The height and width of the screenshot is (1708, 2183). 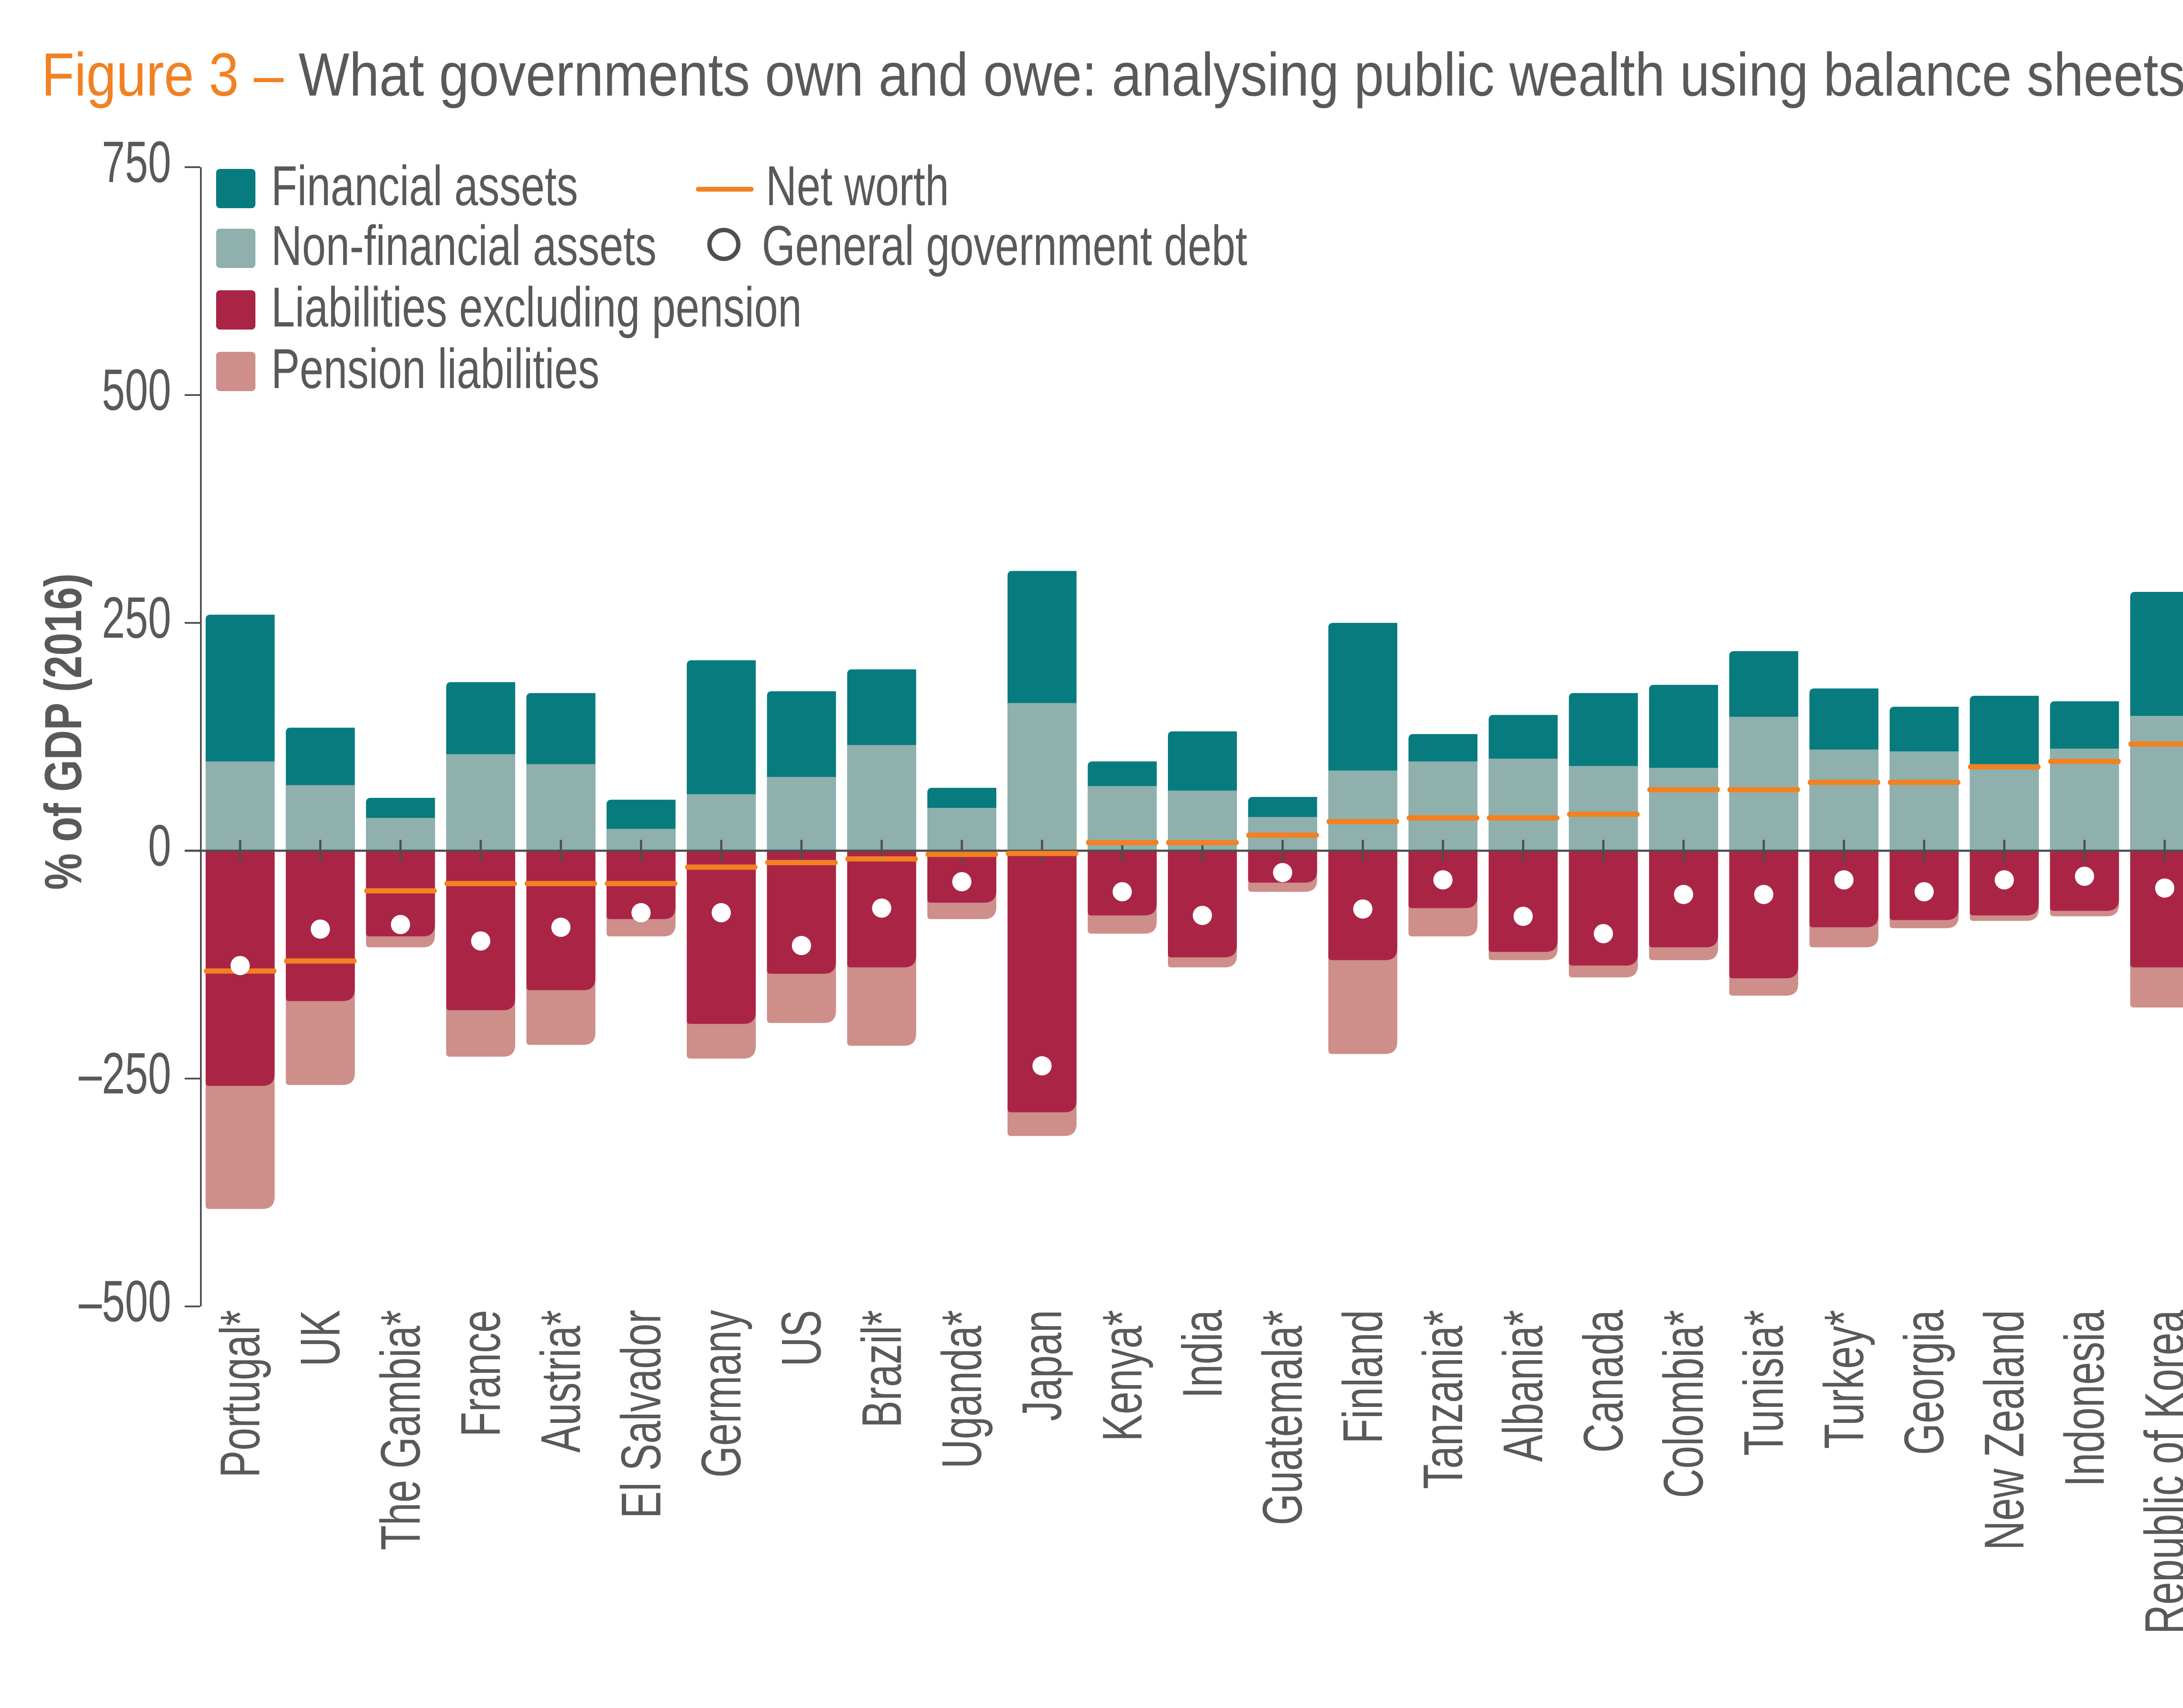 What do you see at coordinates (536, 307) in the screenshot?
I see `svg-text: Liabilities excluding pension` at bounding box center [536, 307].